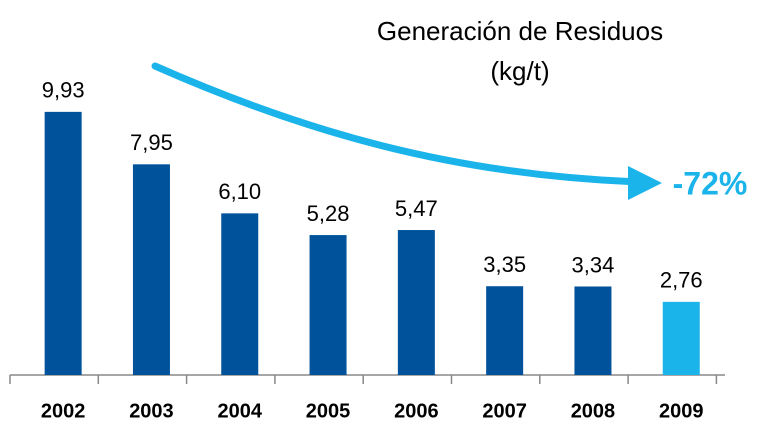 This screenshot has width=771, height=429. Describe the element at coordinates (328, 411) in the screenshot. I see `x-tick-label: 2005` at that location.